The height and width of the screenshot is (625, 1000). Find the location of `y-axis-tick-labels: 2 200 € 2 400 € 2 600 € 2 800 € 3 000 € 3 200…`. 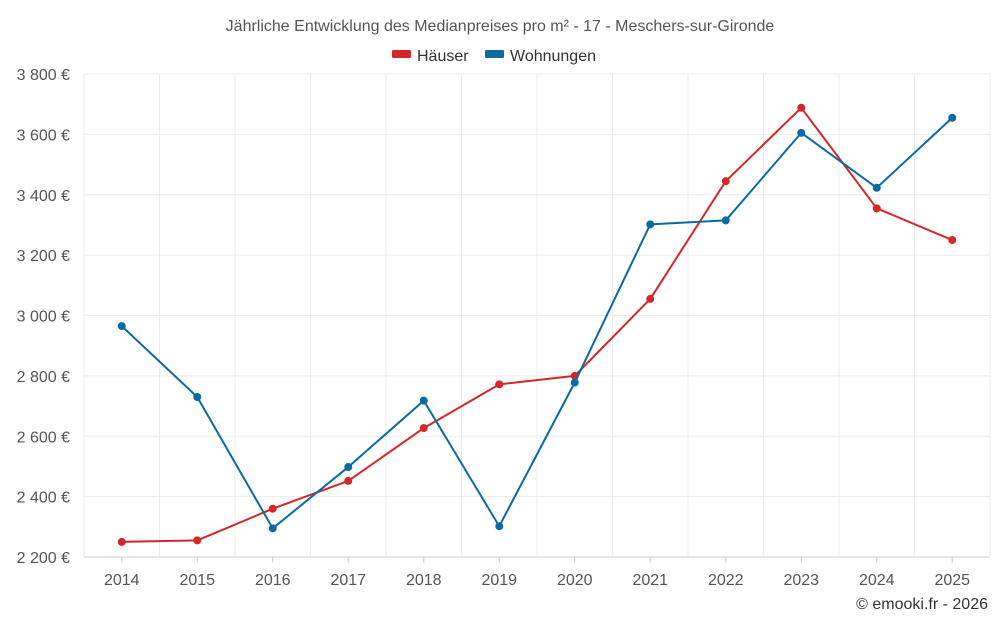

y-axis-tick-labels: 2 200 € 2 400 € 2 600 € 2 800 € 3 000 € 3 200… is located at coordinates (43, 317).